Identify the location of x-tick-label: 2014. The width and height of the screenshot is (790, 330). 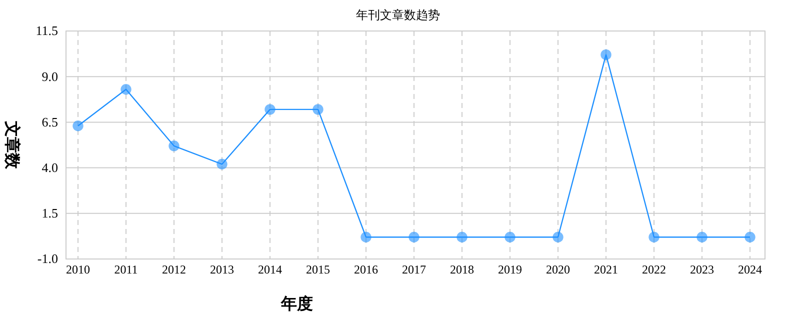
(270, 269).